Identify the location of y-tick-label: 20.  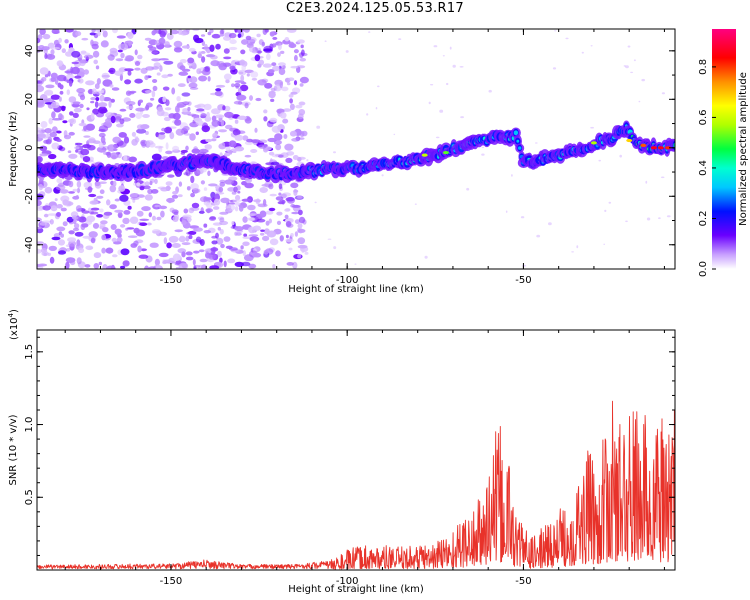
(29, 99).